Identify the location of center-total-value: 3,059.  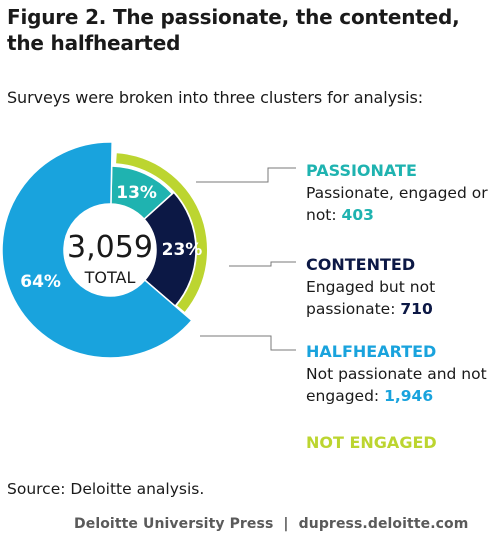
(110, 247).